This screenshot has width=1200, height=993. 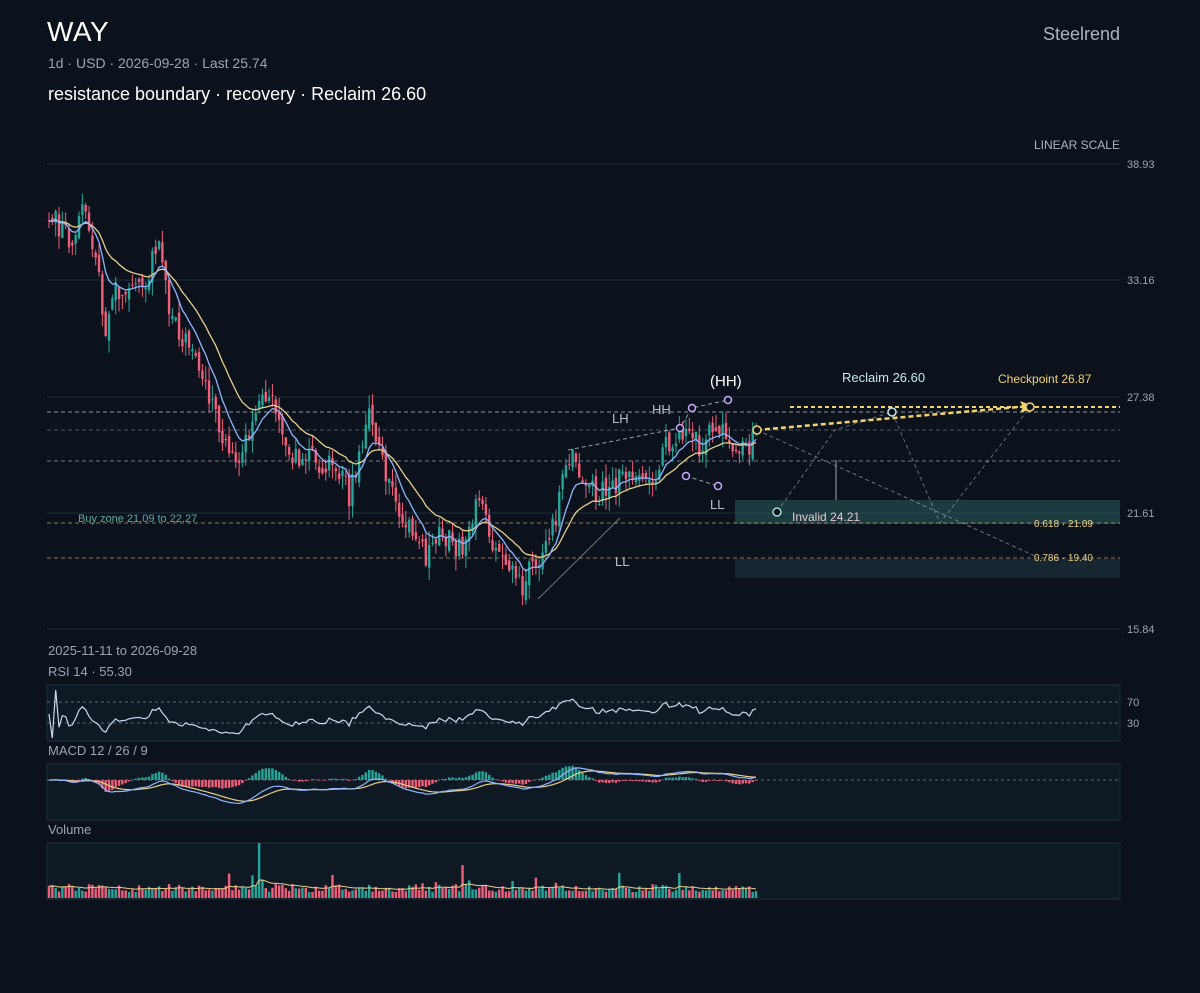 I want to click on scale-toggle: LINEAR SCALE, so click(x=1076, y=145).